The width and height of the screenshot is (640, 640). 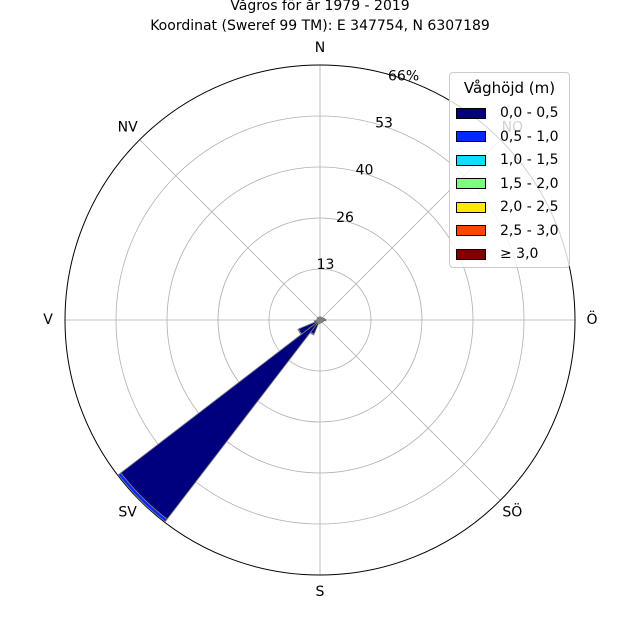 What do you see at coordinates (529, 160) in the screenshot?
I see `legend-label: 1,0 - 1,5` at bounding box center [529, 160].